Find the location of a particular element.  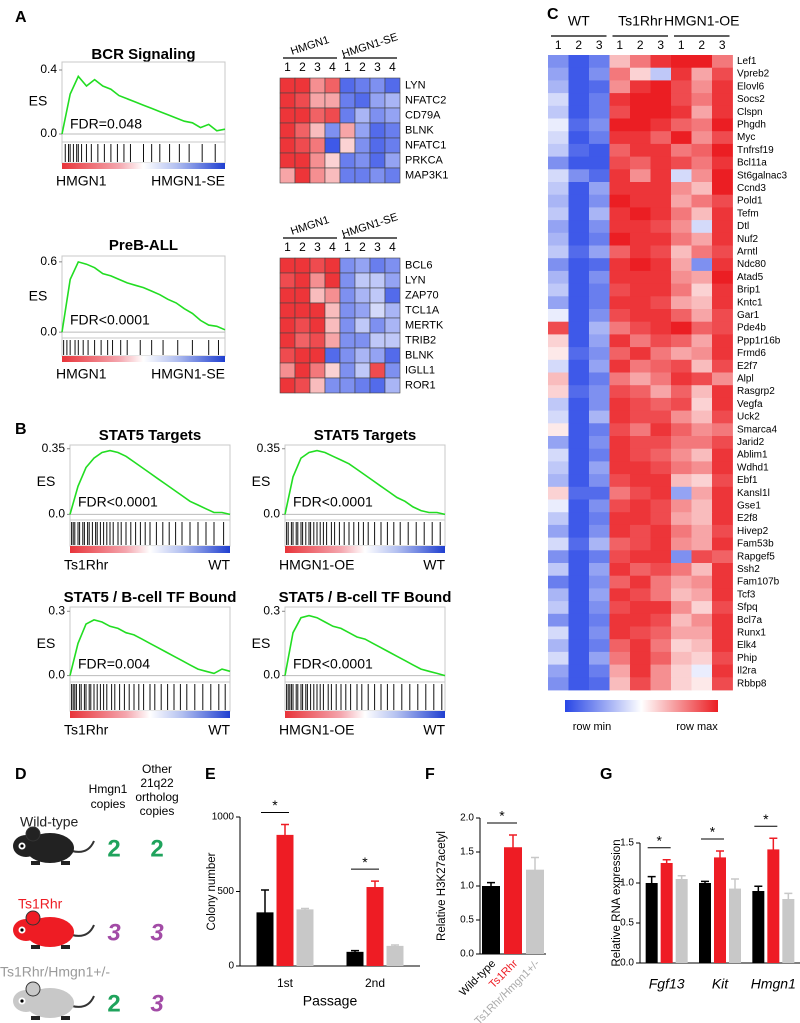

fdr-label: FDR<0.0001 is located at coordinates (333, 502).